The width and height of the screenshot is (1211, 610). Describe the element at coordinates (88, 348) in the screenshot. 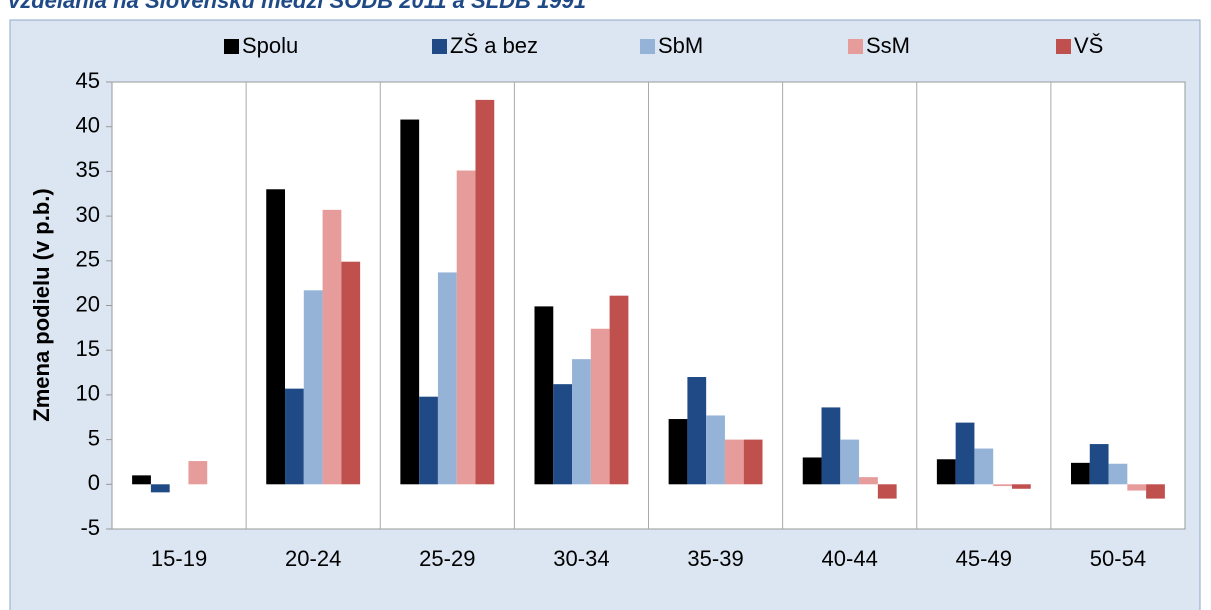

I see `y-tick-label: 15` at that location.